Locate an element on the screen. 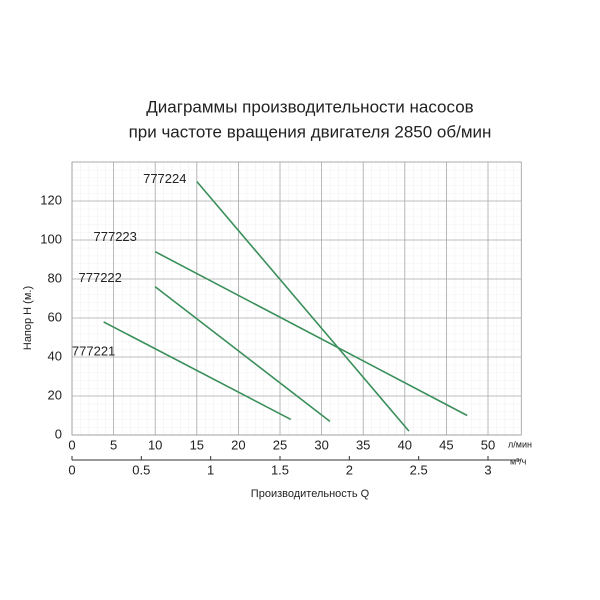  x-tick-label: 15 is located at coordinates (197, 444).